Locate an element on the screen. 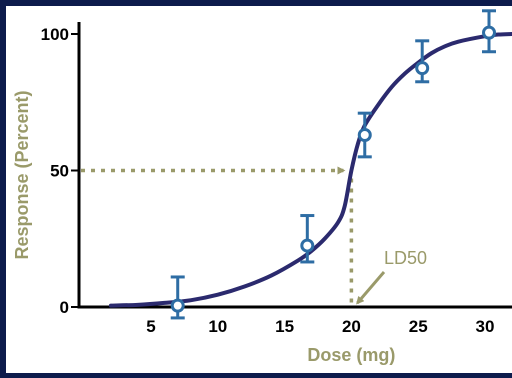 The height and width of the screenshot is (378, 512). ld50-label: LD50 is located at coordinates (405, 258).